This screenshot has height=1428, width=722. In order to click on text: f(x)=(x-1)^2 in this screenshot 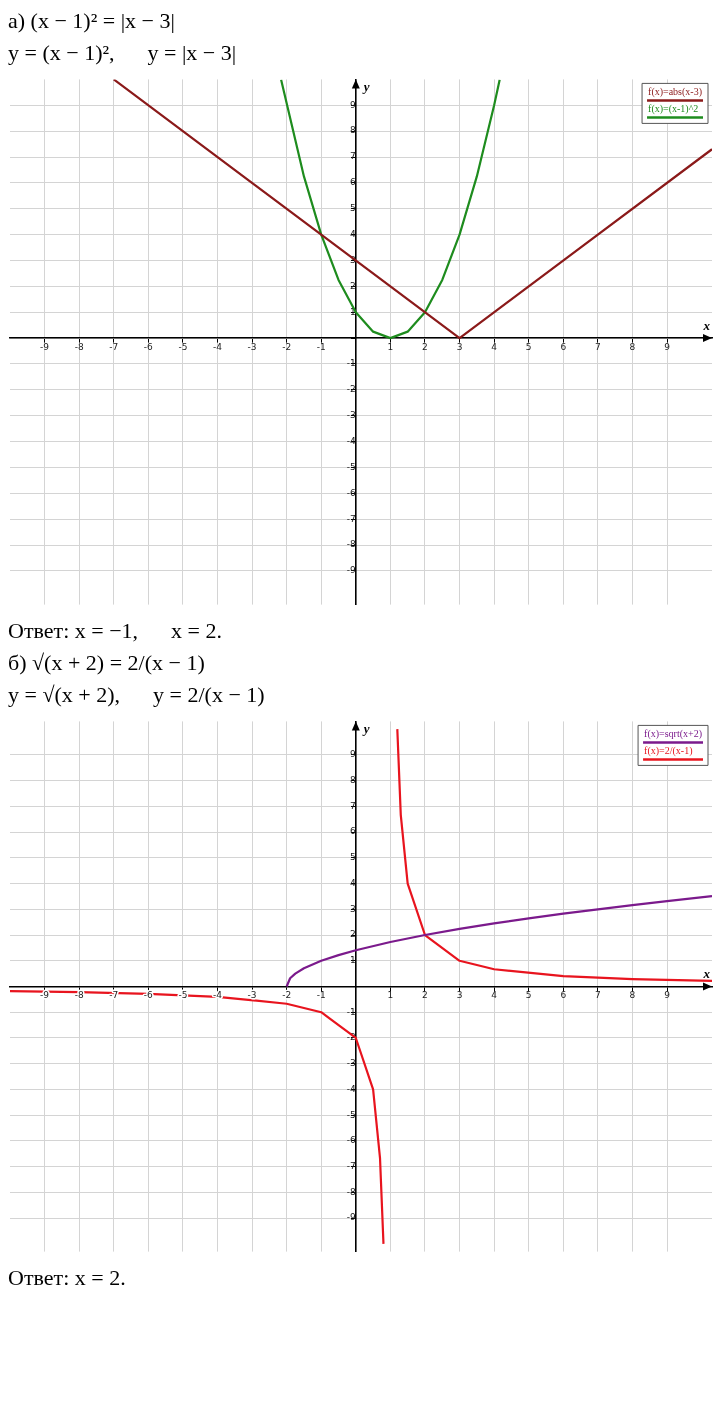, I will do `click(673, 109)`.